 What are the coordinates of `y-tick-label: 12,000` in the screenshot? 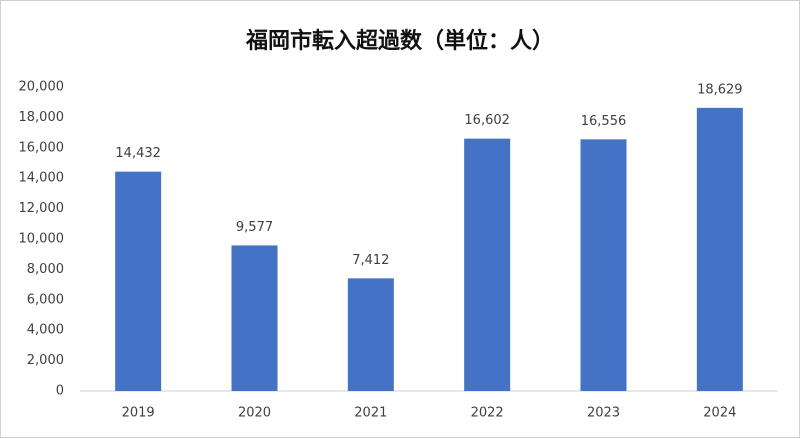 It's located at (42, 208).